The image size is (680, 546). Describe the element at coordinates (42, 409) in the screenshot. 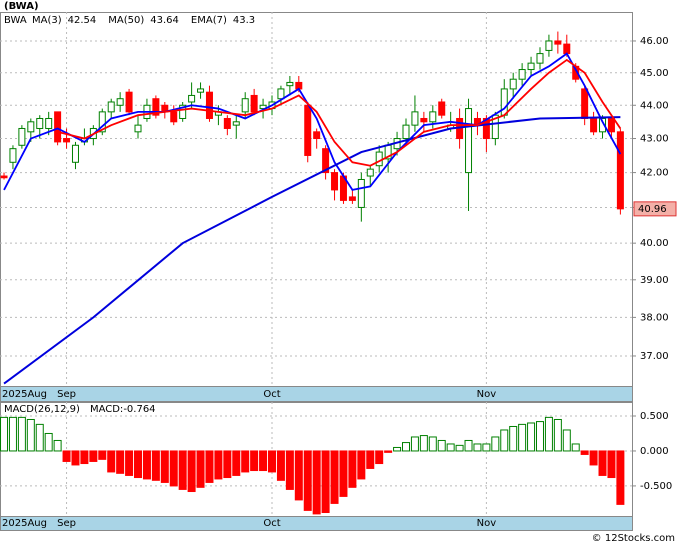

I see `macd-title: MACD(26,12,9)` at that location.